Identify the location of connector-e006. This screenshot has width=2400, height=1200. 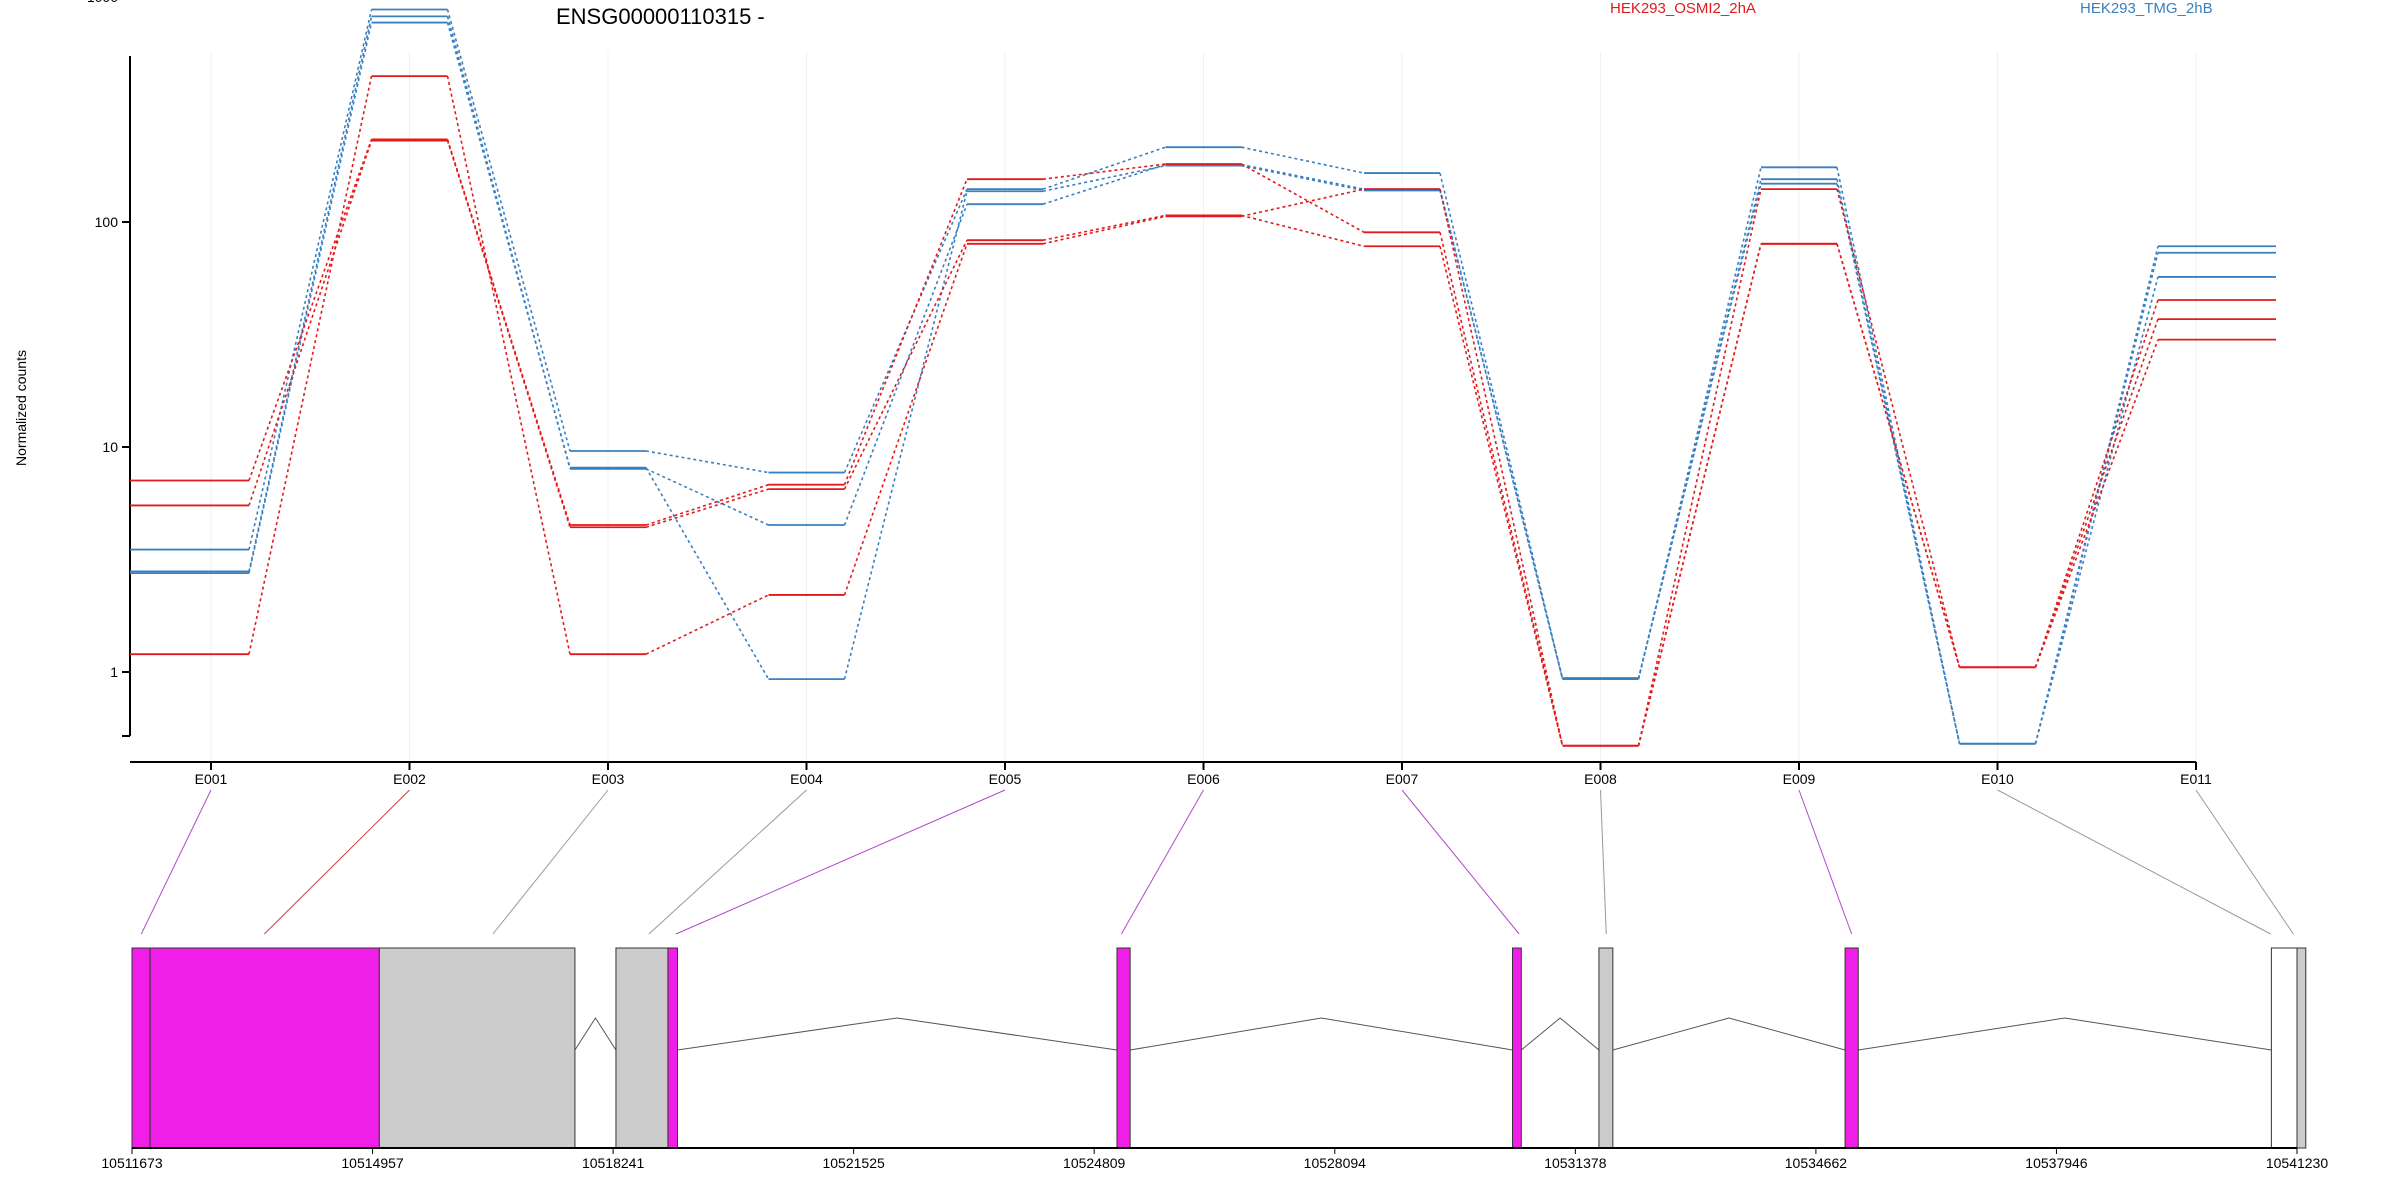
(1162, 862).